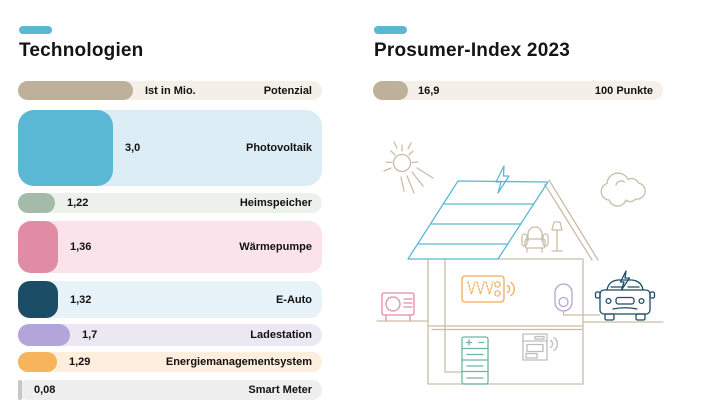 This screenshot has width=728, height=417. What do you see at coordinates (45, 390) in the screenshot?
I see `bar-value: 0,08` at bounding box center [45, 390].